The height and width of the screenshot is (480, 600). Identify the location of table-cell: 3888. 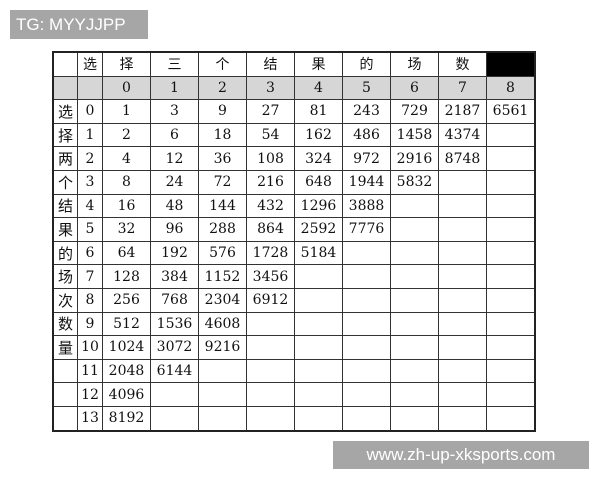
(366, 206).